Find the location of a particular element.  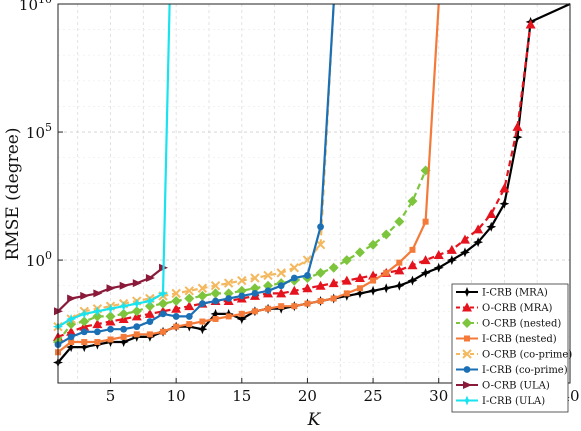

legend-label: O-CRB (MRA) is located at coordinates (517, 308).